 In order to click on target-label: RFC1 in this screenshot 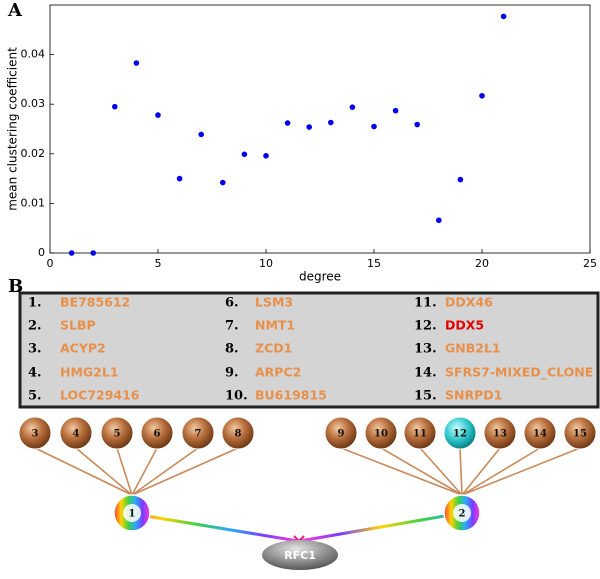, I will do `click(300, 555)`.